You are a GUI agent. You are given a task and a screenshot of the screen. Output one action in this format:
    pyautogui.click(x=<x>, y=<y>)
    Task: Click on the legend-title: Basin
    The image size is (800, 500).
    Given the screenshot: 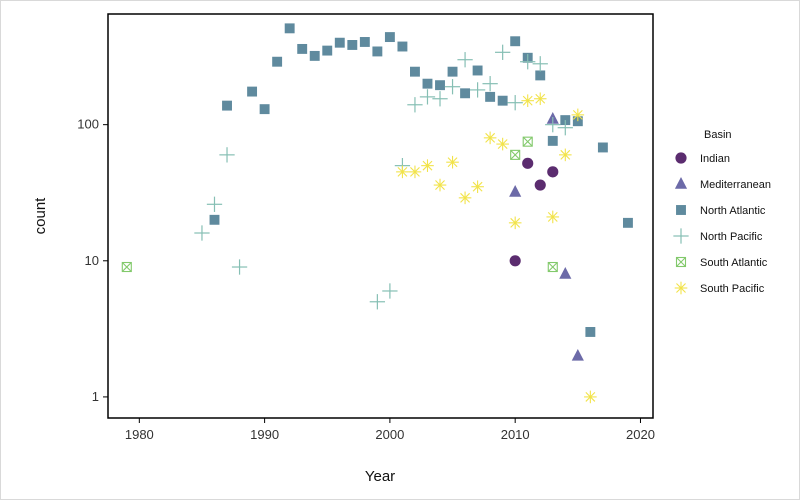 What is the action you would take?
    pyautogui.click(x=718, y=135)
    